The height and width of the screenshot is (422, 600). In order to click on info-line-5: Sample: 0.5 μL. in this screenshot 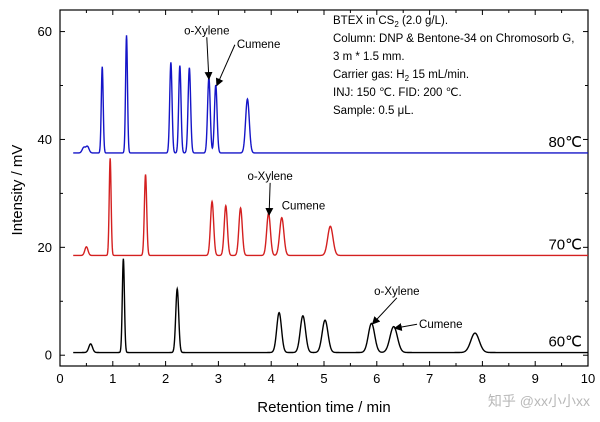, I will do `click(373, 111)`.